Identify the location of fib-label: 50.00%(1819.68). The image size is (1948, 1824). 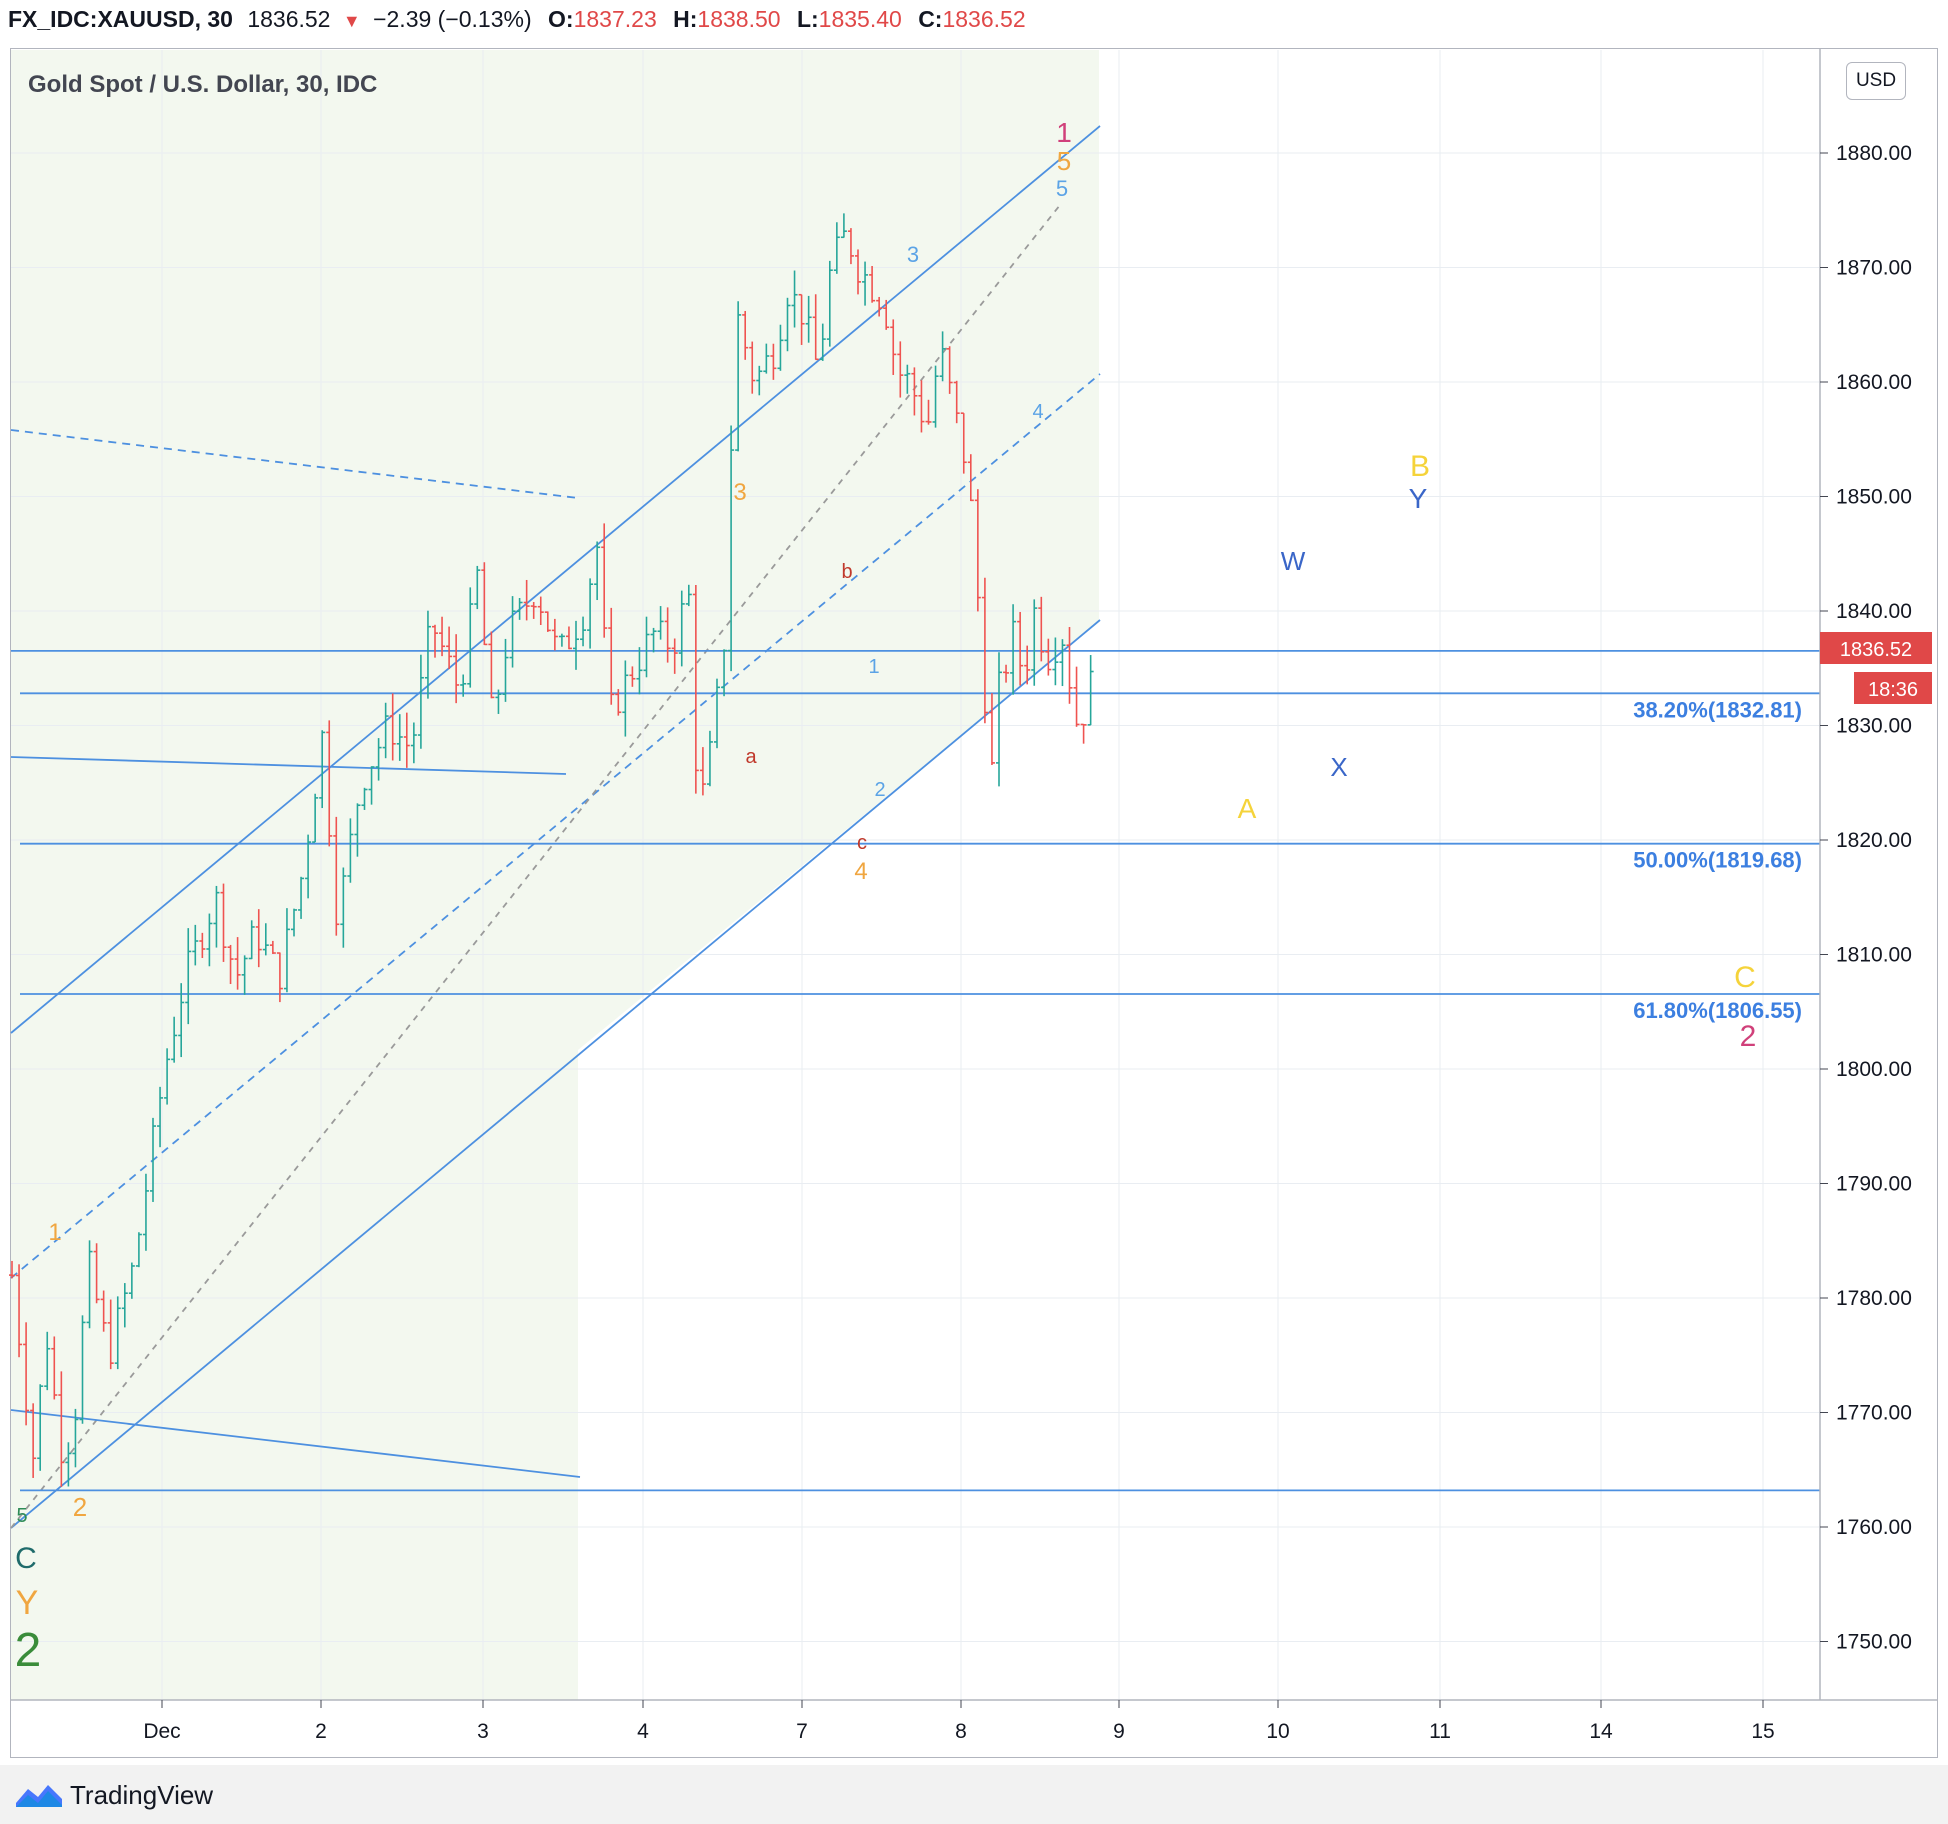
(1717, 860).